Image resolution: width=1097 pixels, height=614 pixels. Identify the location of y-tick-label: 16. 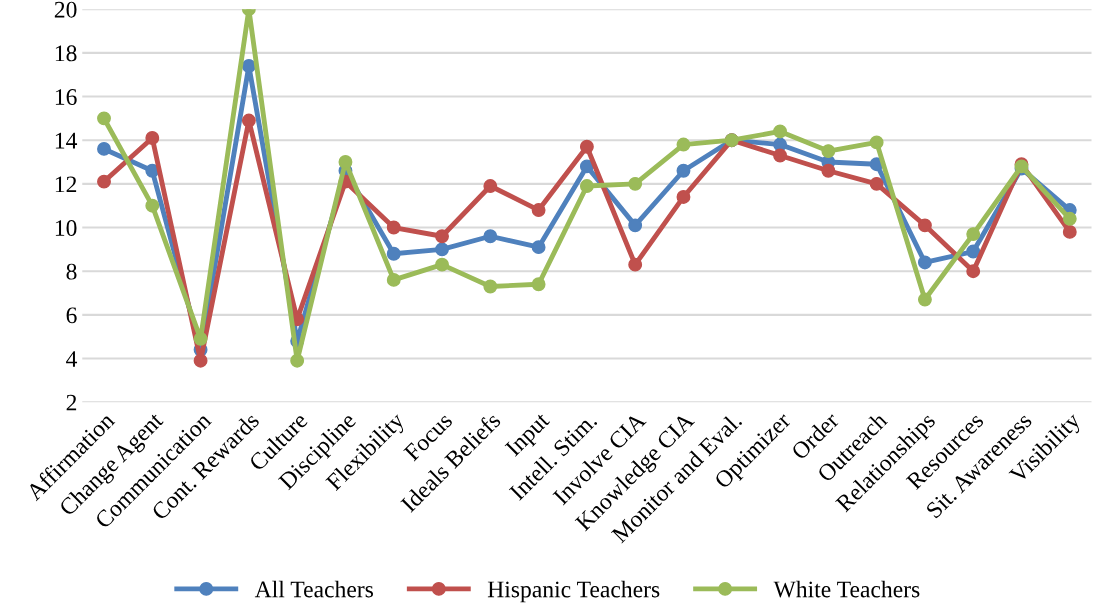
(66, 97).